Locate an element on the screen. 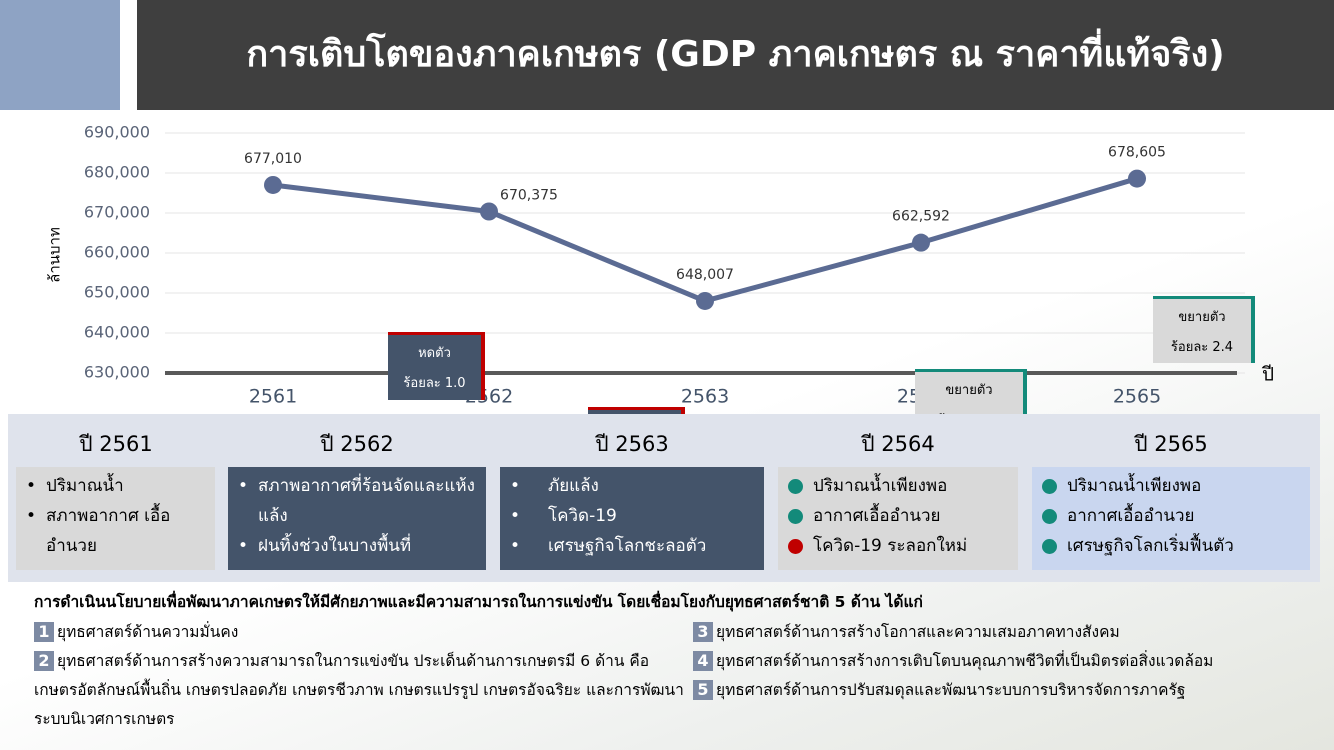 This screenshot has height=750, width=1334. annotation-line: หดตัว is located at coordinates (434, 353).